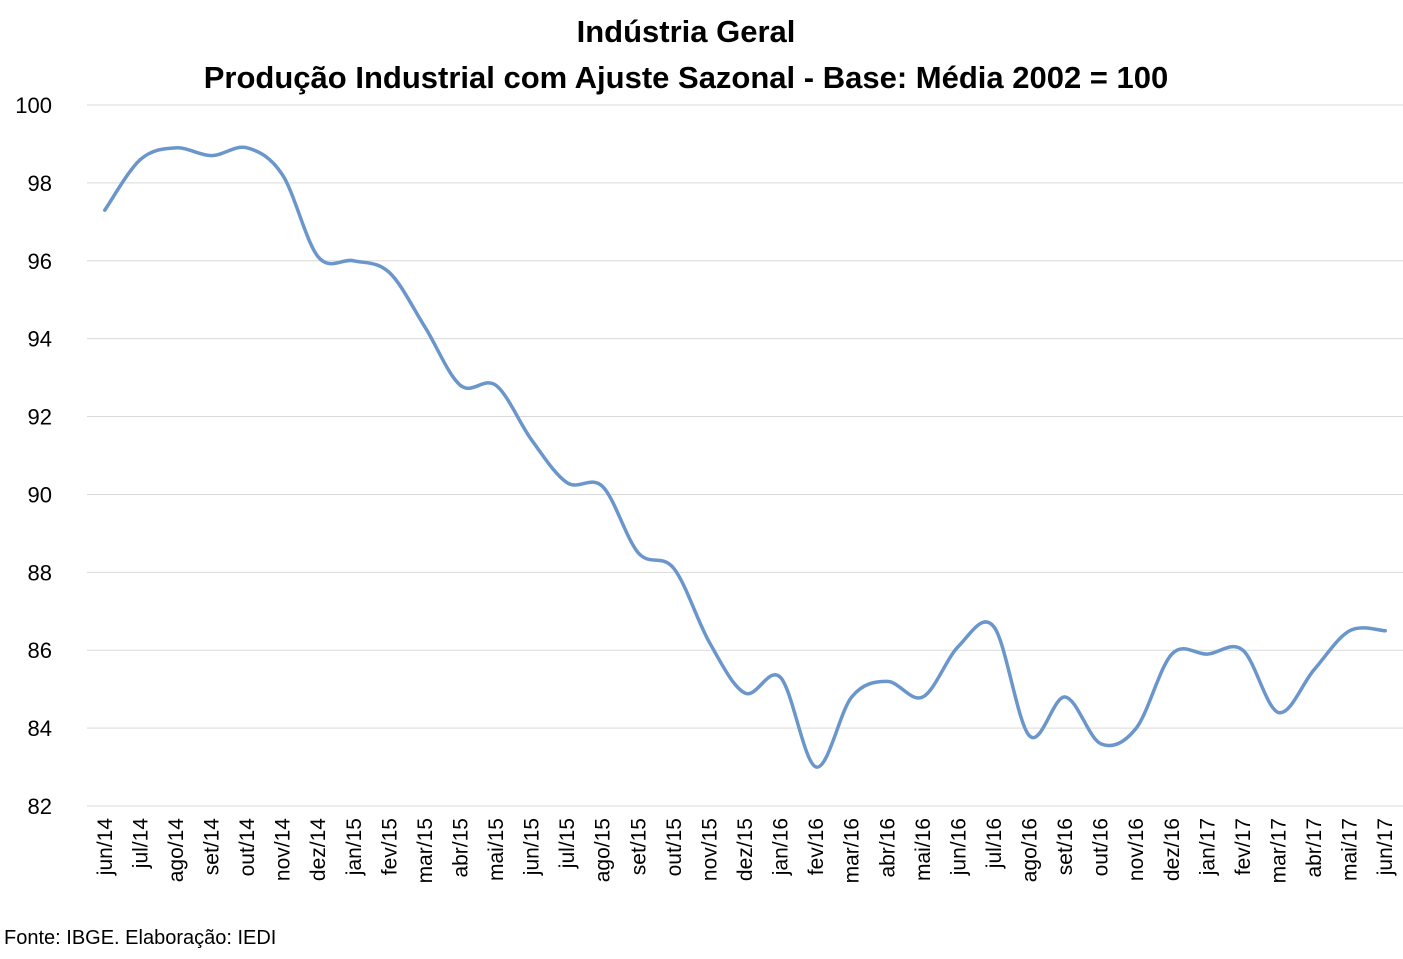 Image resolution: width=1403 pixels, height=959 pixels. What do you see at coordinates (603, 850) in the screenshot?
I see `x-tick-label: ago/15` at bounding box center [603, 850].